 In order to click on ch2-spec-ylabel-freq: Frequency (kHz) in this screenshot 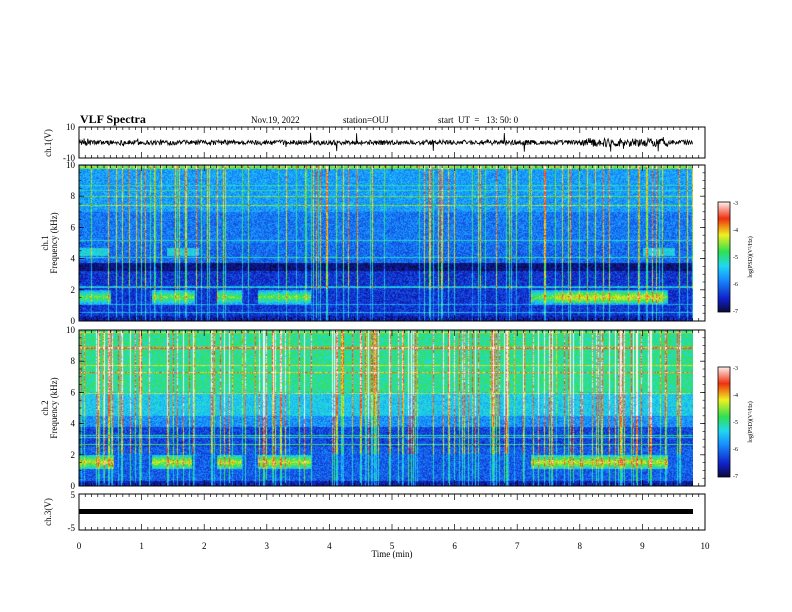, I will do `click(54, 407)`.